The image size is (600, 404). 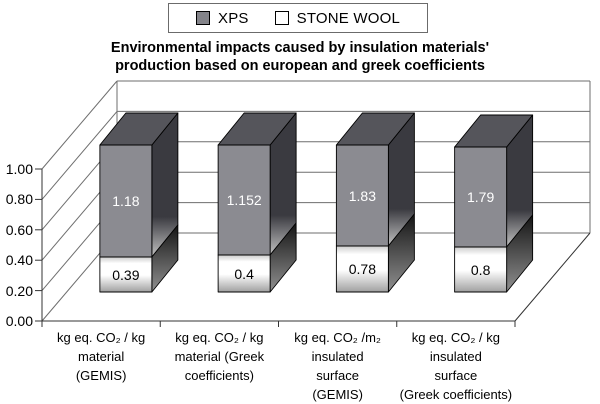 I want to click on bar-xps-value-label: 1.18, so click(x=126, y=201).